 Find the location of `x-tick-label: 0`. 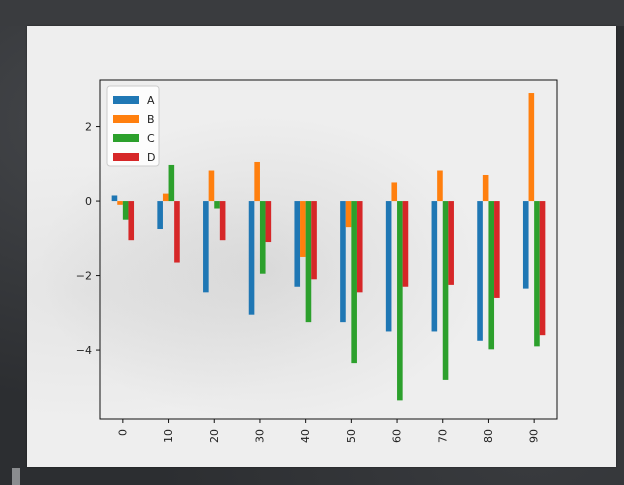

x-tick-label: 0 is located at coordinates (122, 432).